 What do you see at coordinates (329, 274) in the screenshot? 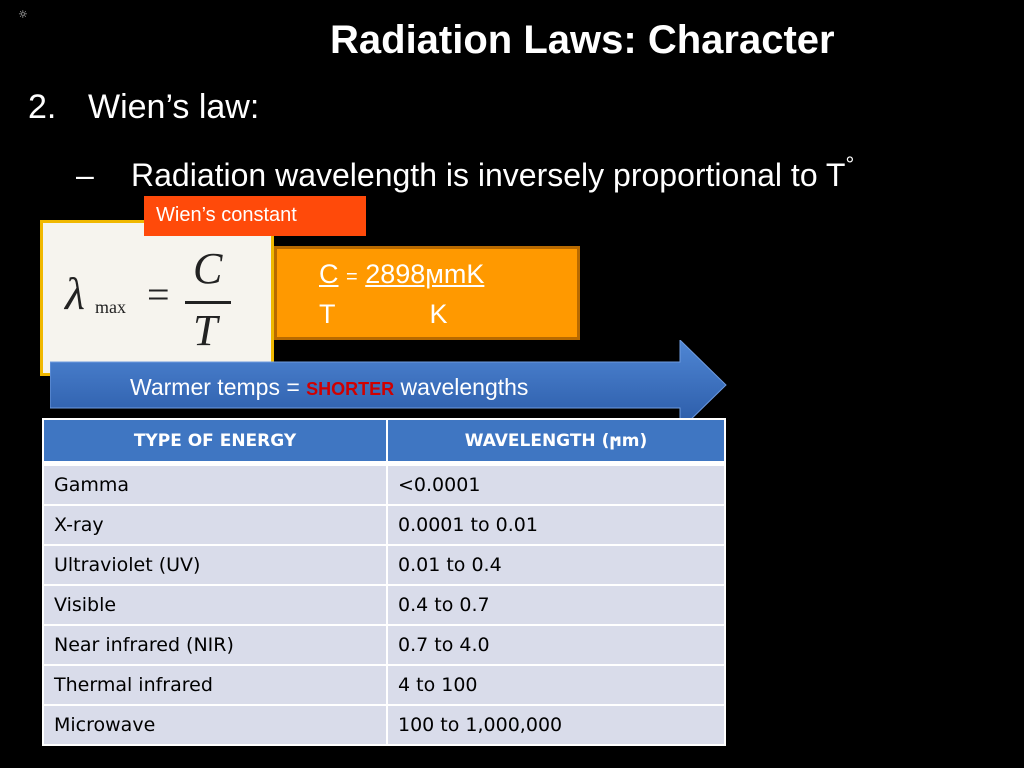
I see `constant-c-symbol: C` at bounding box center [329, 274].